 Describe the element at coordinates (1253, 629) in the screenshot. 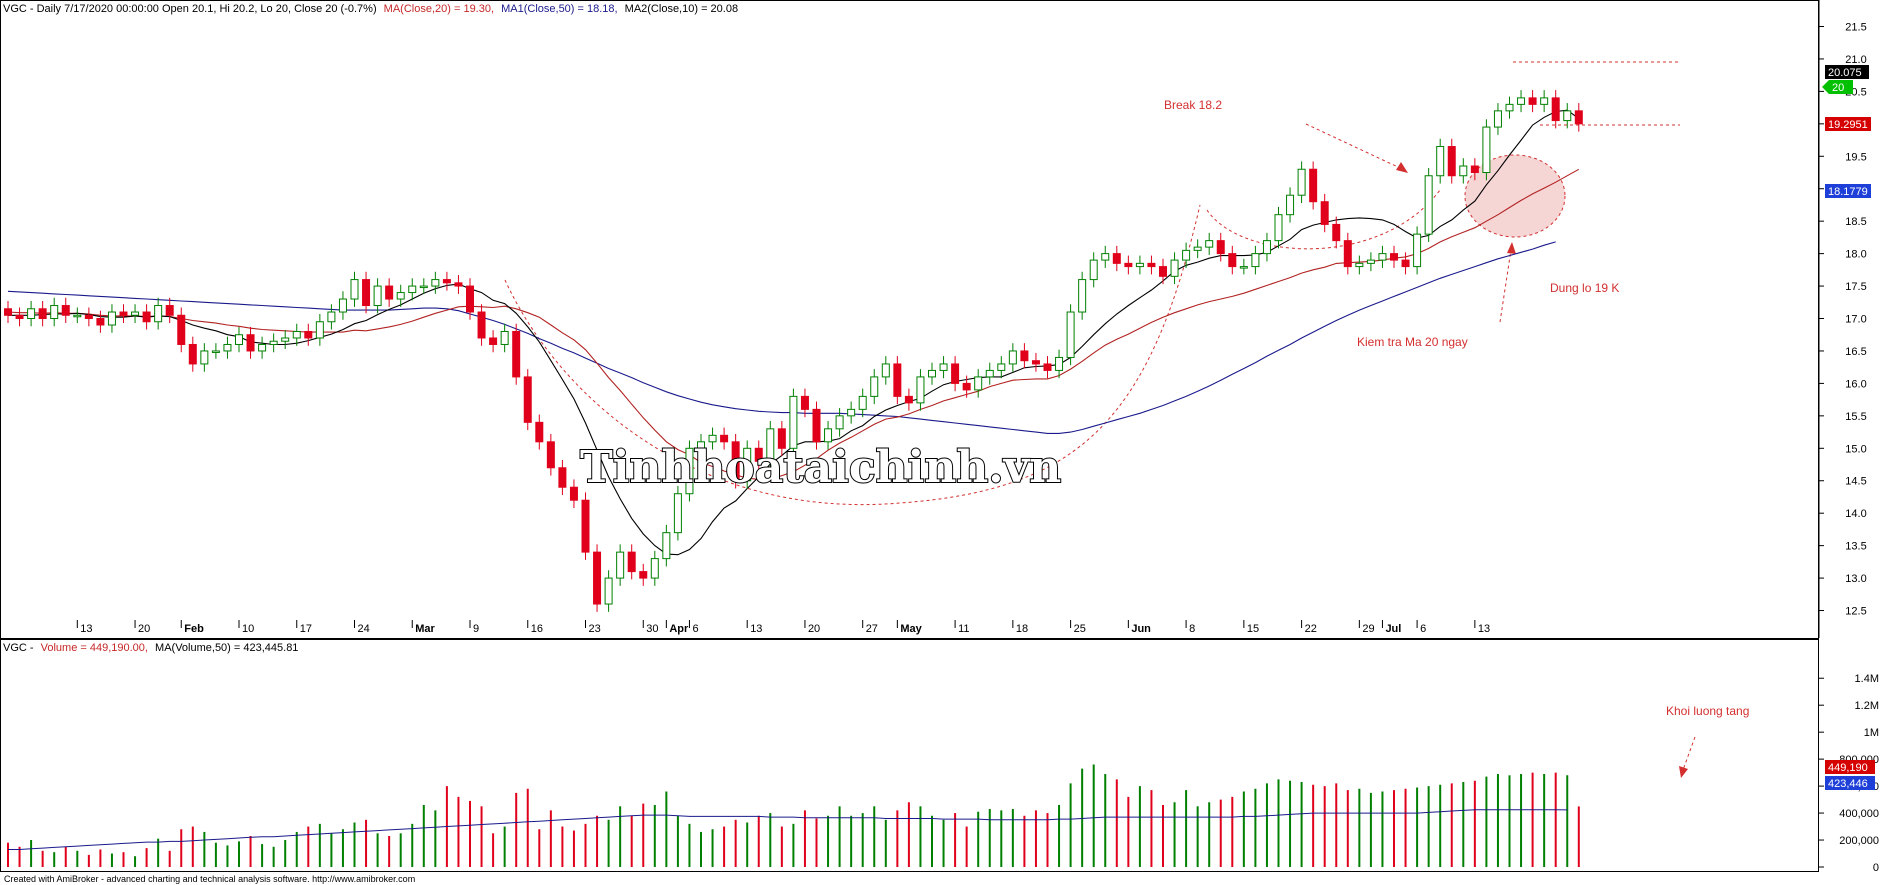

I see `date-tick-label: 15` at that location.